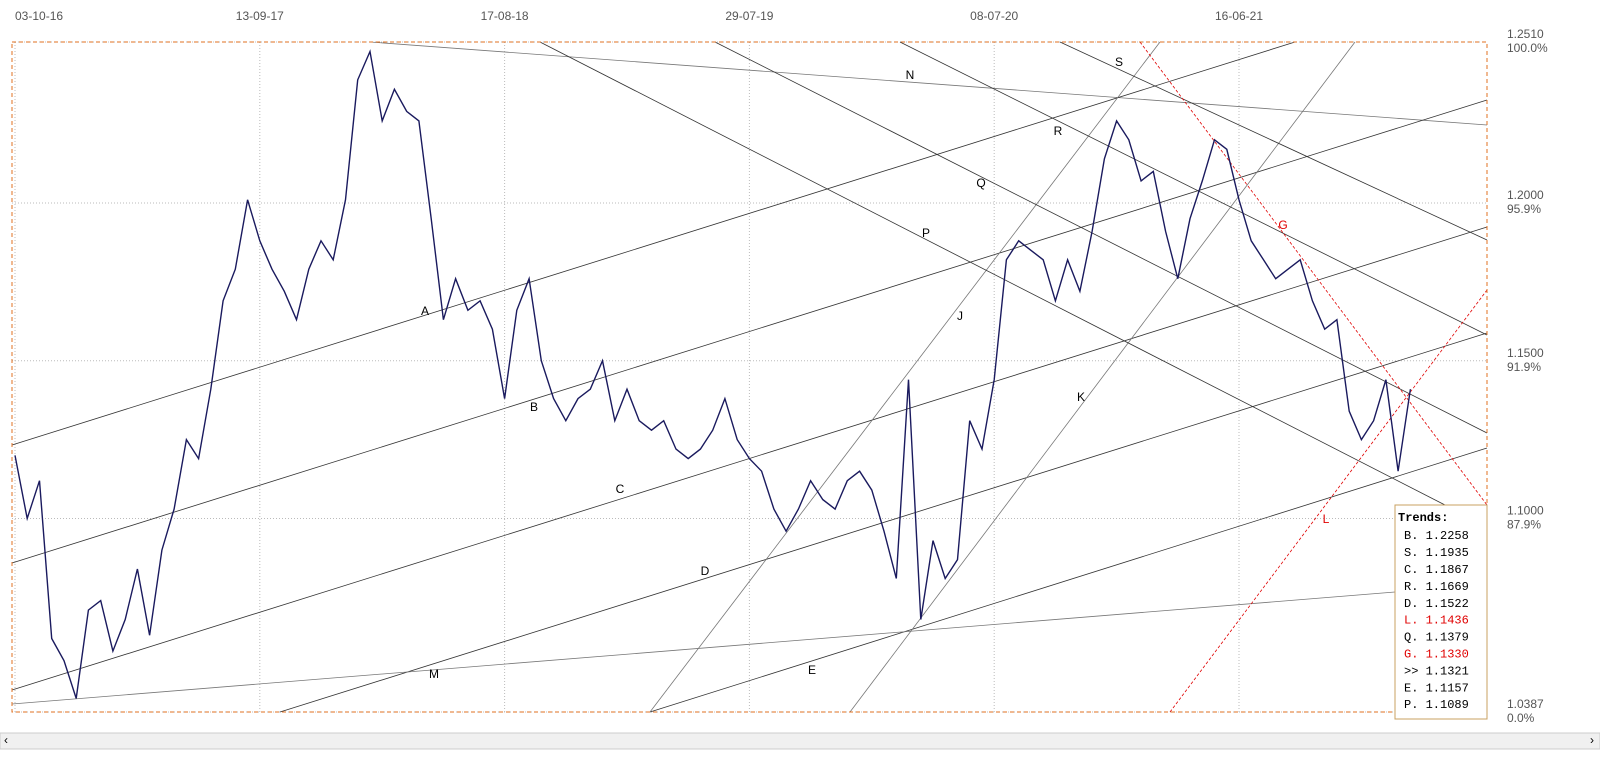 Image resolution: width=1600 pixels, height=770 pixels. Describe the element at coordinates (1436, 621) in the screenshot. I see `trends-item: L. 1.1436` at that location.